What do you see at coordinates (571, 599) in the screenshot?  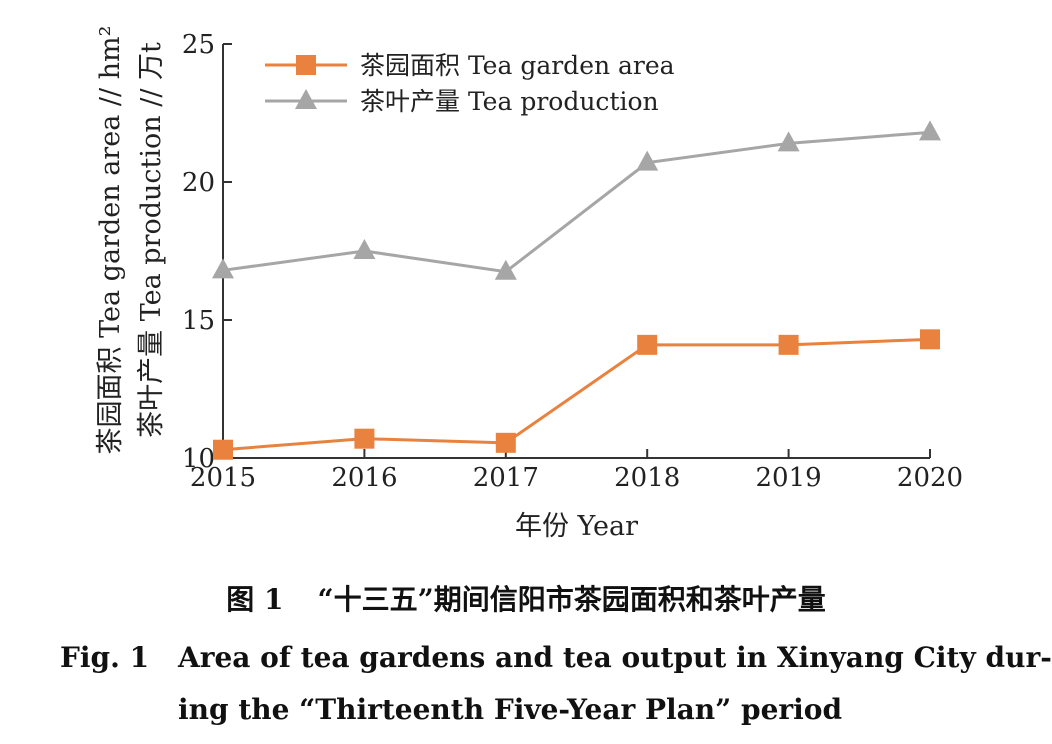 I see `caption-cn-text: “十三五”期间信阳市茶园面积和茶叶产量` at bounding box center [571, 599].